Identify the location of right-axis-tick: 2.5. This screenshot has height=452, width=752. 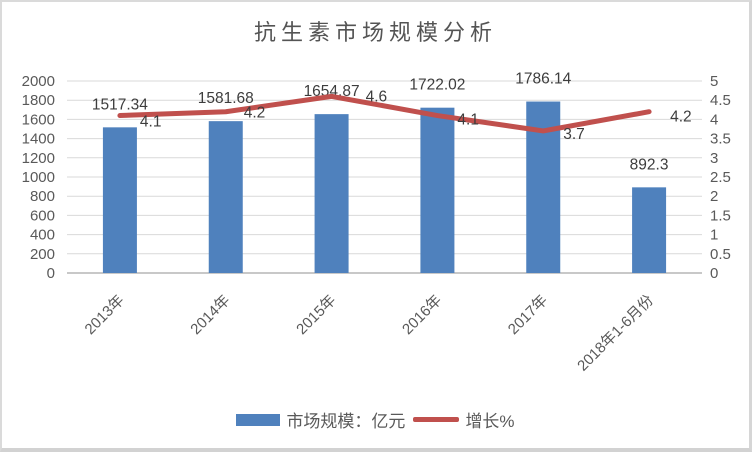
(720, 177).